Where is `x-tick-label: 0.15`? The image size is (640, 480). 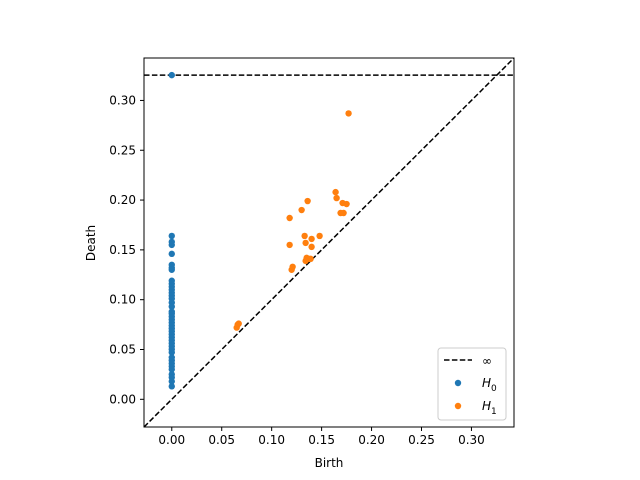 x-tick-label: 0.15 is located at coordinates (321, 440).